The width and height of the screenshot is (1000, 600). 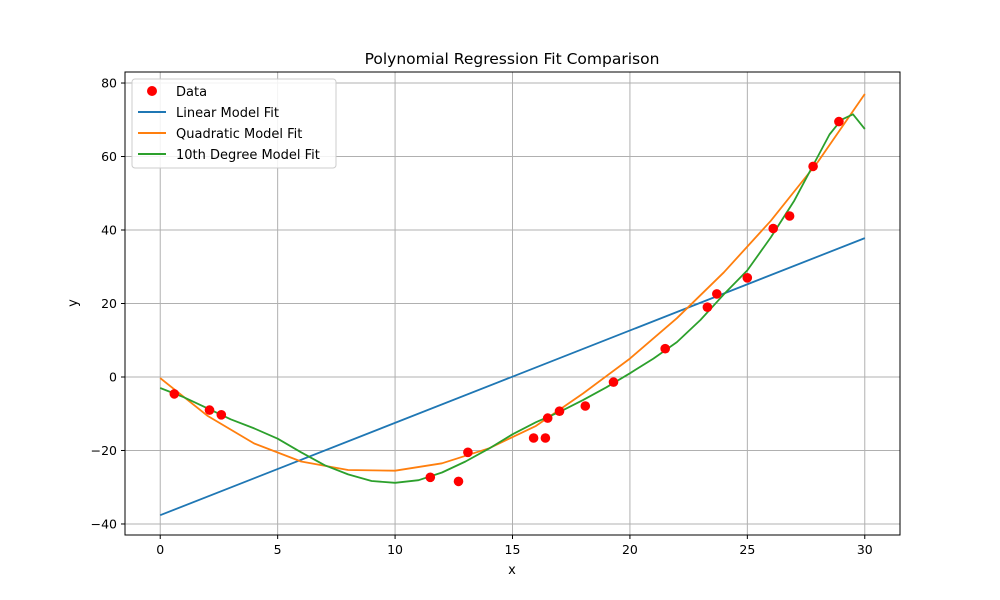 I want to click on legend-label-quadratic: Quadratic Model Fit, so click(x=239, y=134).